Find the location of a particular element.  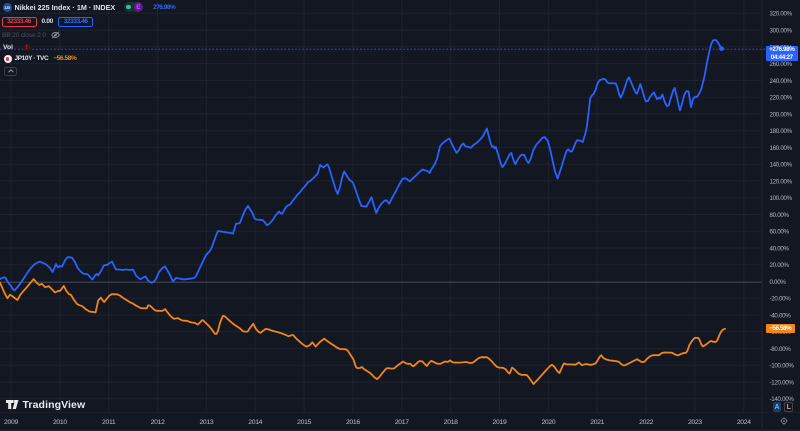

svg-text: 2014 is located at coordinates (255, 422).